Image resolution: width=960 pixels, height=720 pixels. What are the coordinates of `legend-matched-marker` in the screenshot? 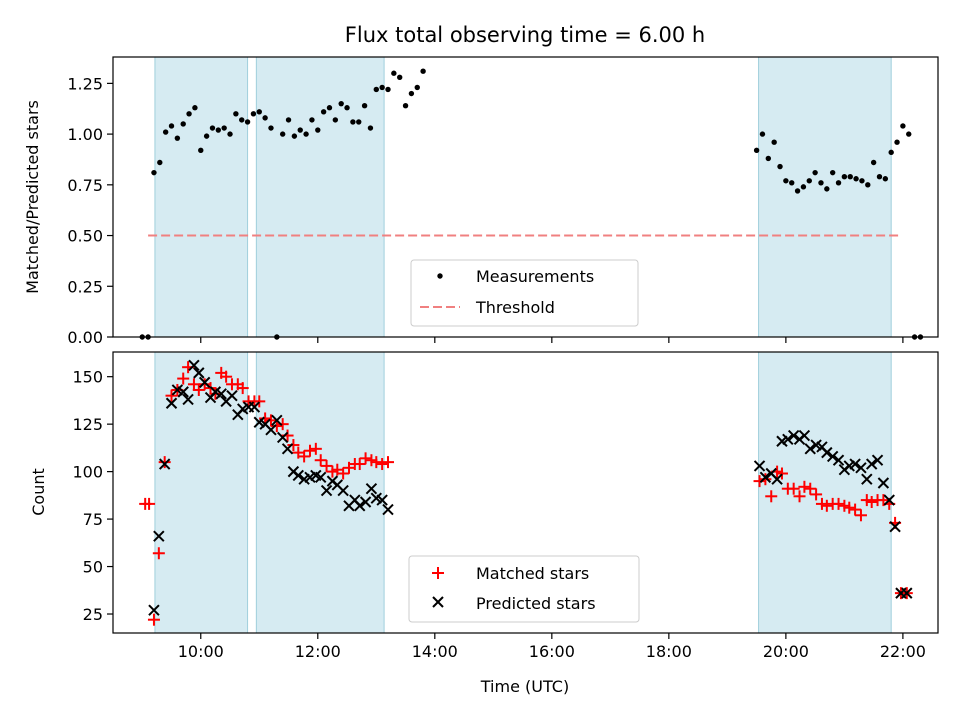 It's located at (438, 573).